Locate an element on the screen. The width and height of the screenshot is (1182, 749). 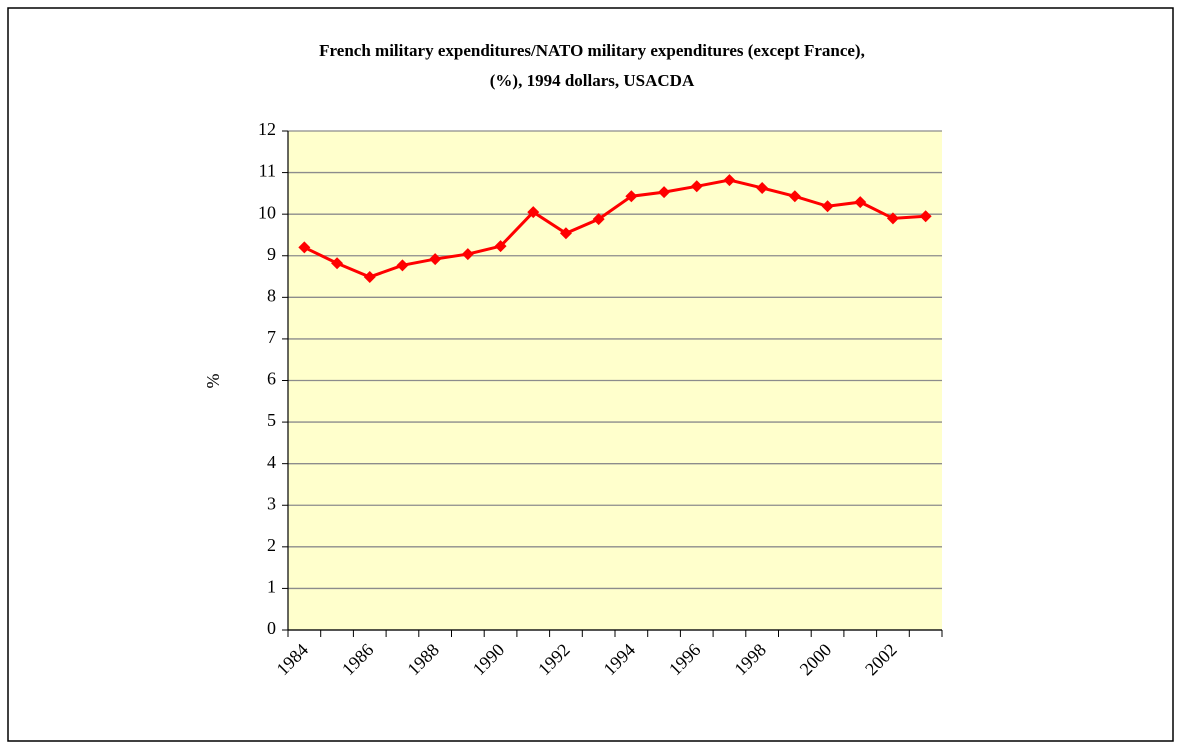
chart-title: (%), 1994 dollars, USACDA is located at coordinates (592, 80).